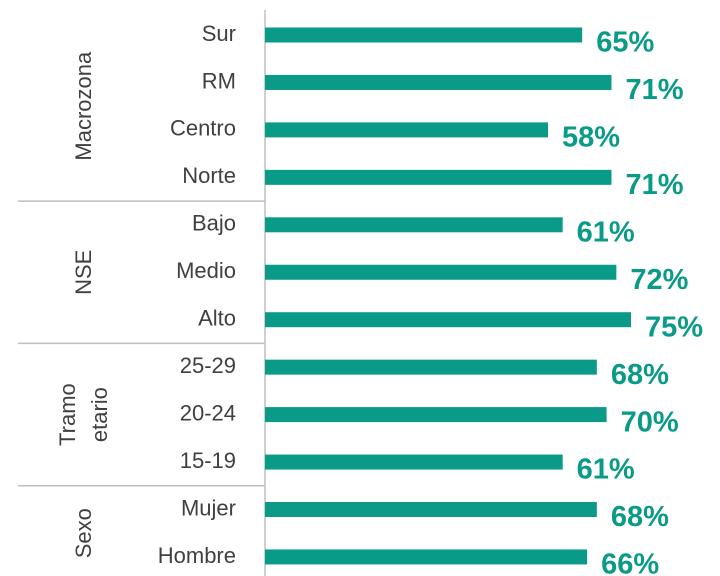  Describe the element at coordinates (209, 175) in the screenshot. I see `category-label: Norte` at that location.